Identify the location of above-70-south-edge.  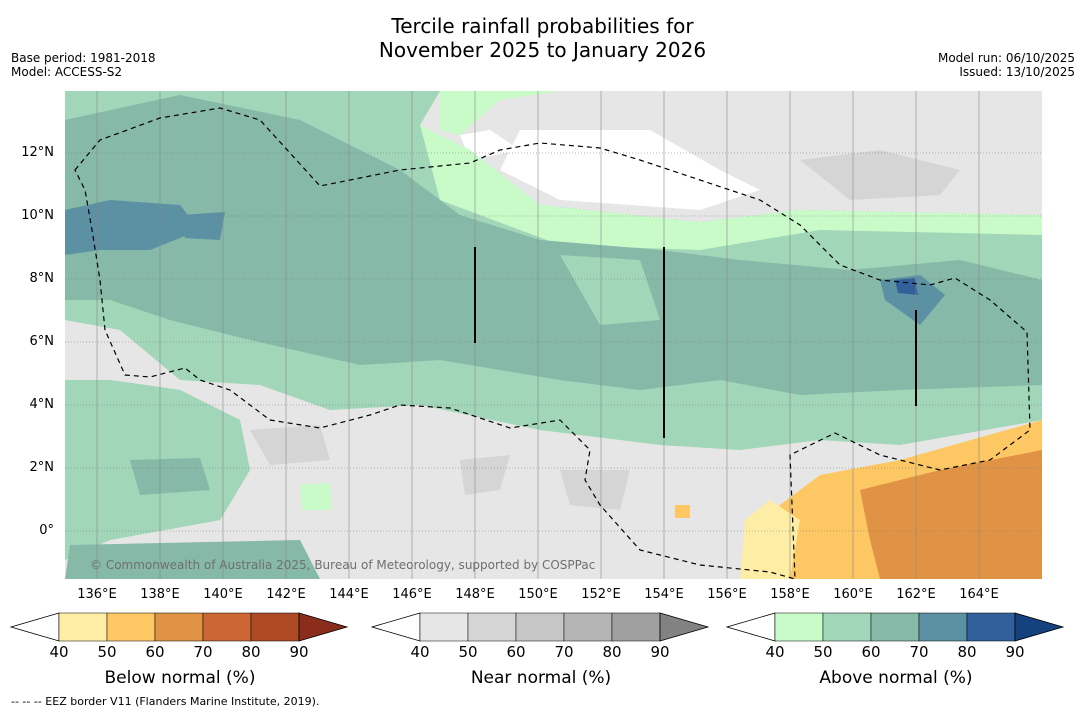
(192, 559).